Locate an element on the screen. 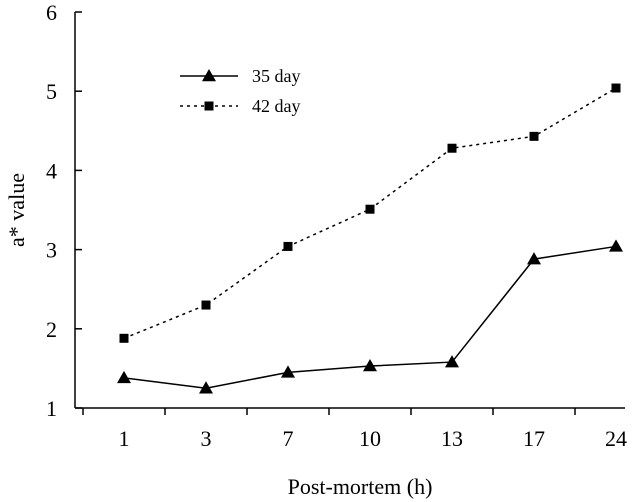  y-tick-label: 4 is located at coordinates (51, 170).